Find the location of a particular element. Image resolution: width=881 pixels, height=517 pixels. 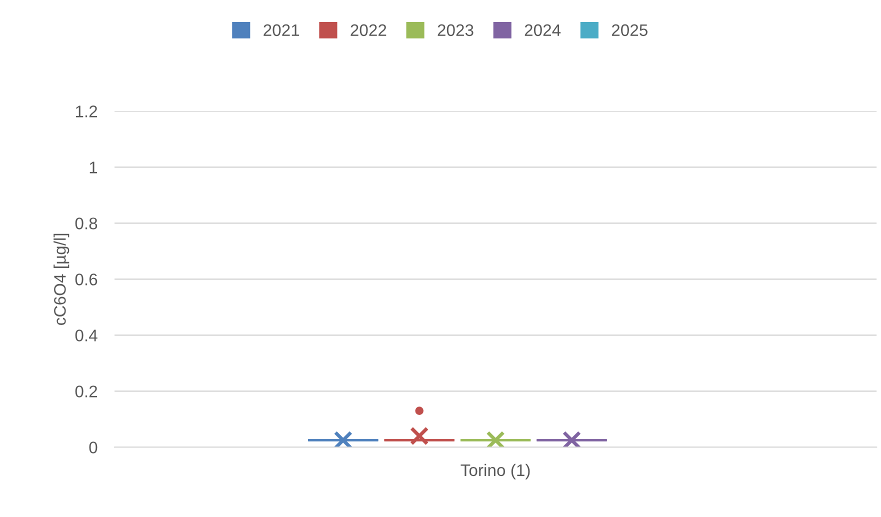

y-tick-label: 0 is located at coordinates (93, 448).